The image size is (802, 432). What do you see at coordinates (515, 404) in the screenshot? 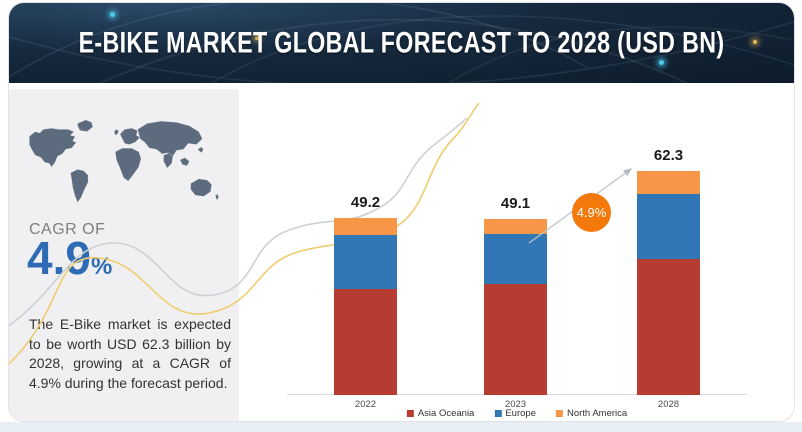
I see `x-axis-tick-label: 2023` at bounding box center [515, 404].